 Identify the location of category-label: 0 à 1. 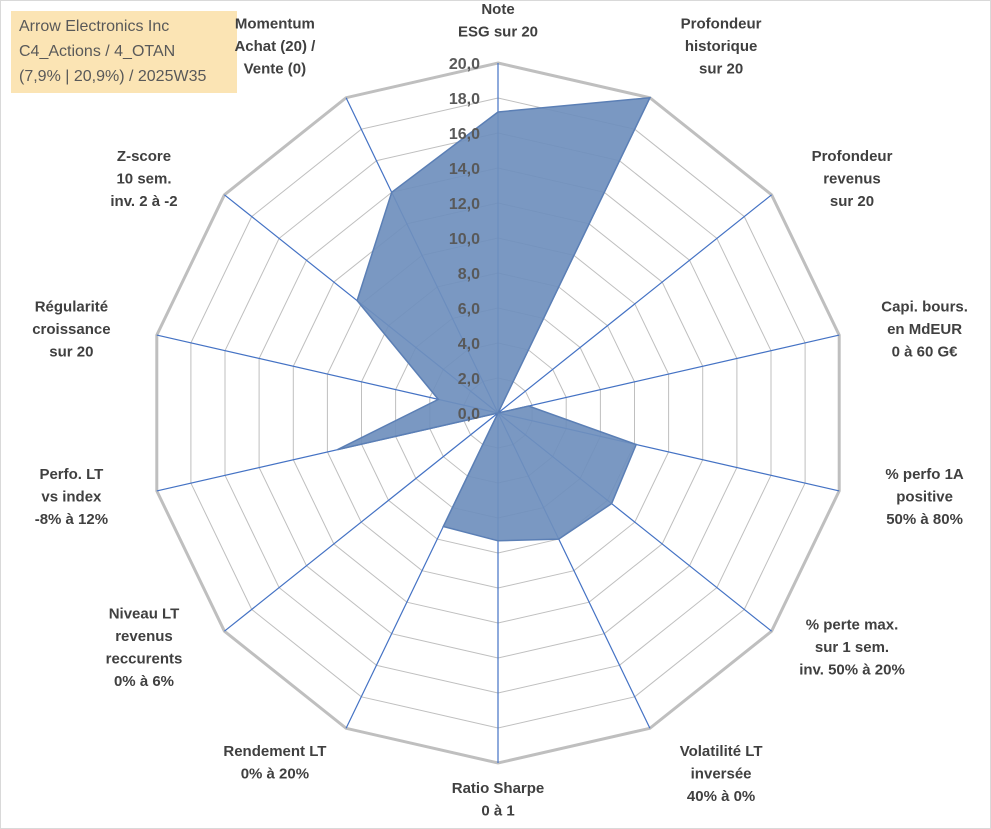
(497, 811).